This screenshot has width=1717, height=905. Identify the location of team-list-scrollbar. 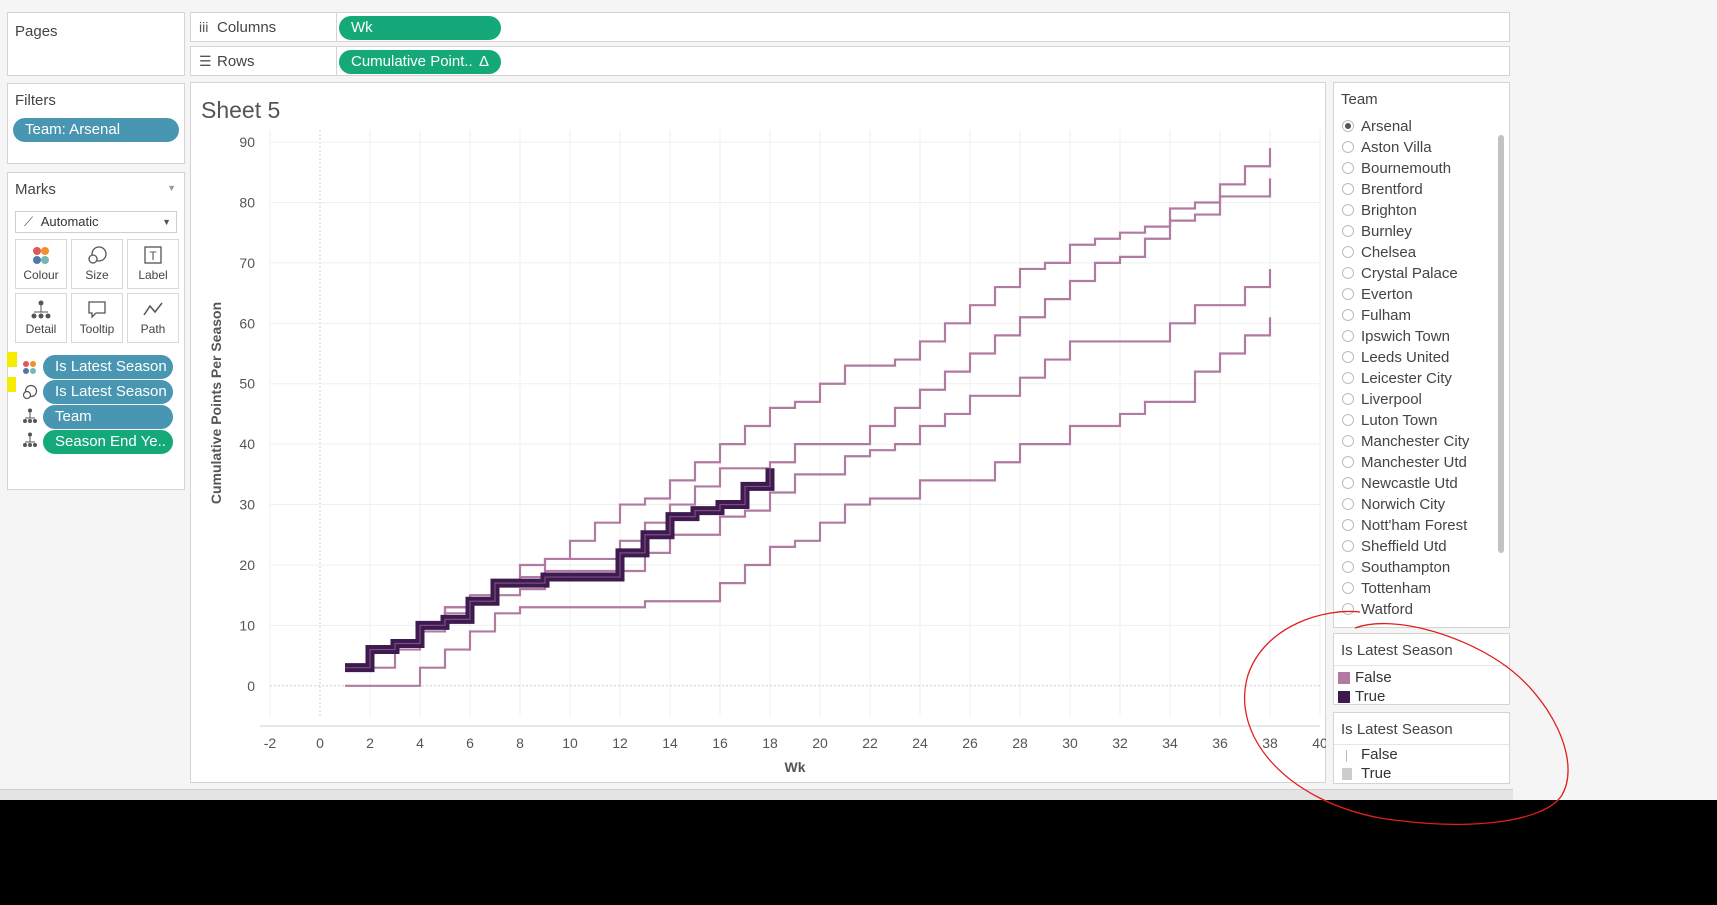
(1501, 344).